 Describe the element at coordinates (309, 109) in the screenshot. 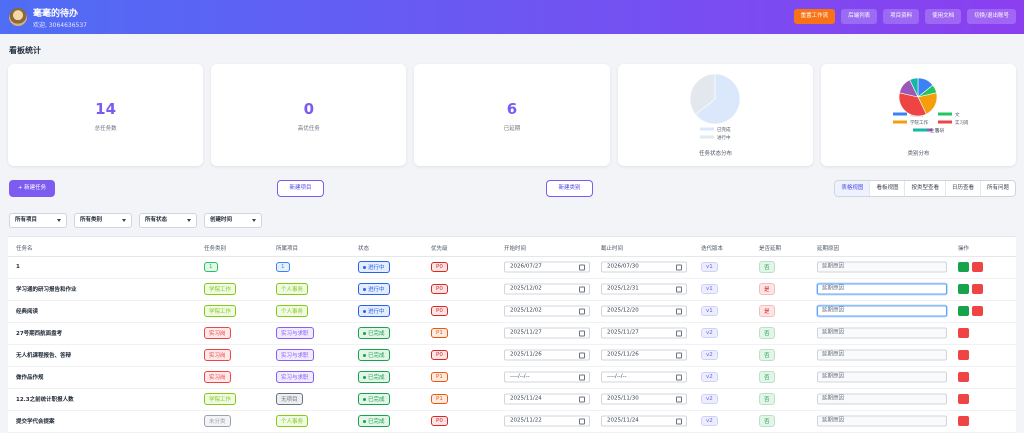

I see `stat-value: 0` at that location.